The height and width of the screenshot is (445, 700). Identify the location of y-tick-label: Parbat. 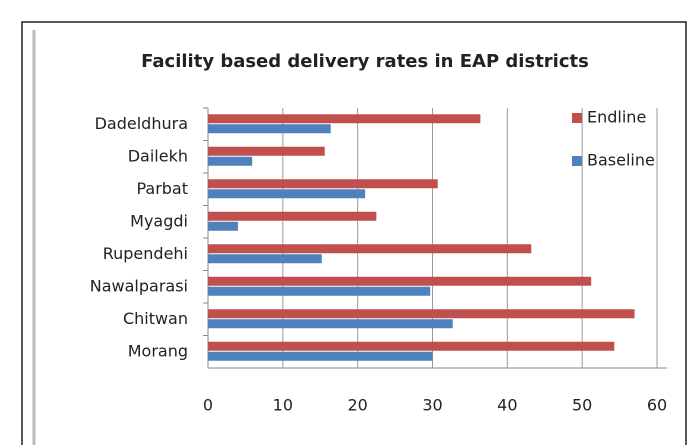
(162, 188).